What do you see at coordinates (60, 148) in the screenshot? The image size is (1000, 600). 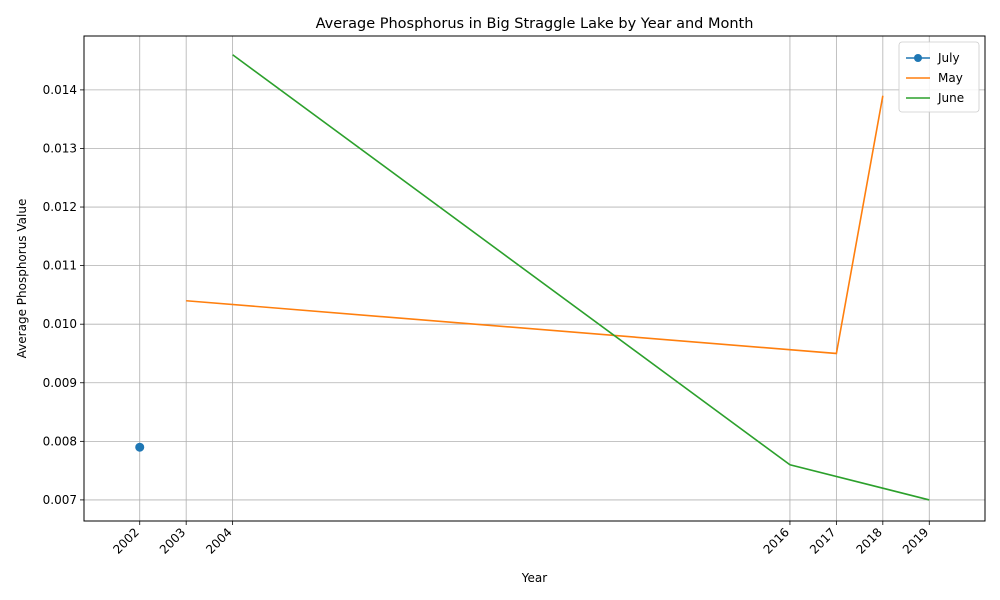 I see `y-tick-label: 0.013` at bounding box center [60, 148].